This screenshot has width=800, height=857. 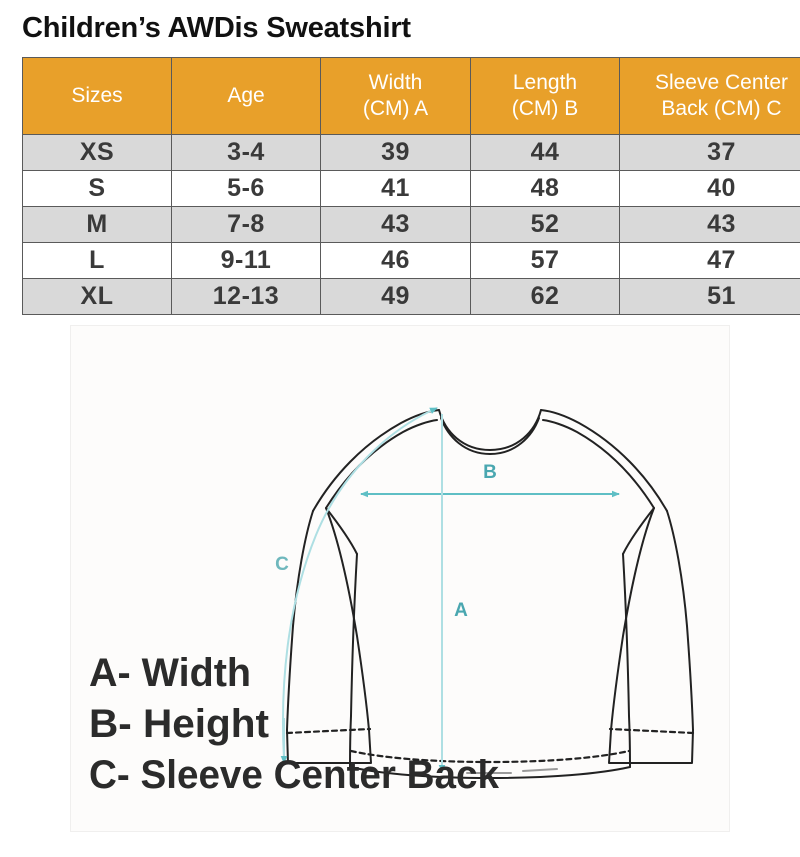 What do you see at coordinates (395, 108) in the screenshot?
I see `column-header-line: (CM) A` at bounding box center [395, 108].